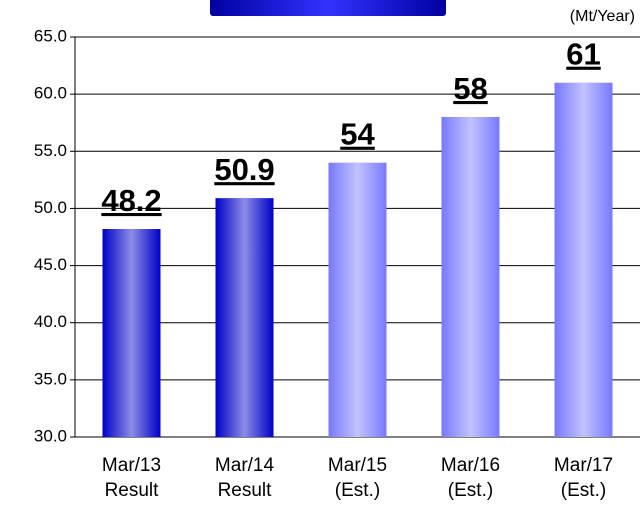 The height and width of the screenshot is (512, 643). Describe the element at coordinates (50, 150) in the screenshot. I see `y-tick-label: 55.0` at that location.